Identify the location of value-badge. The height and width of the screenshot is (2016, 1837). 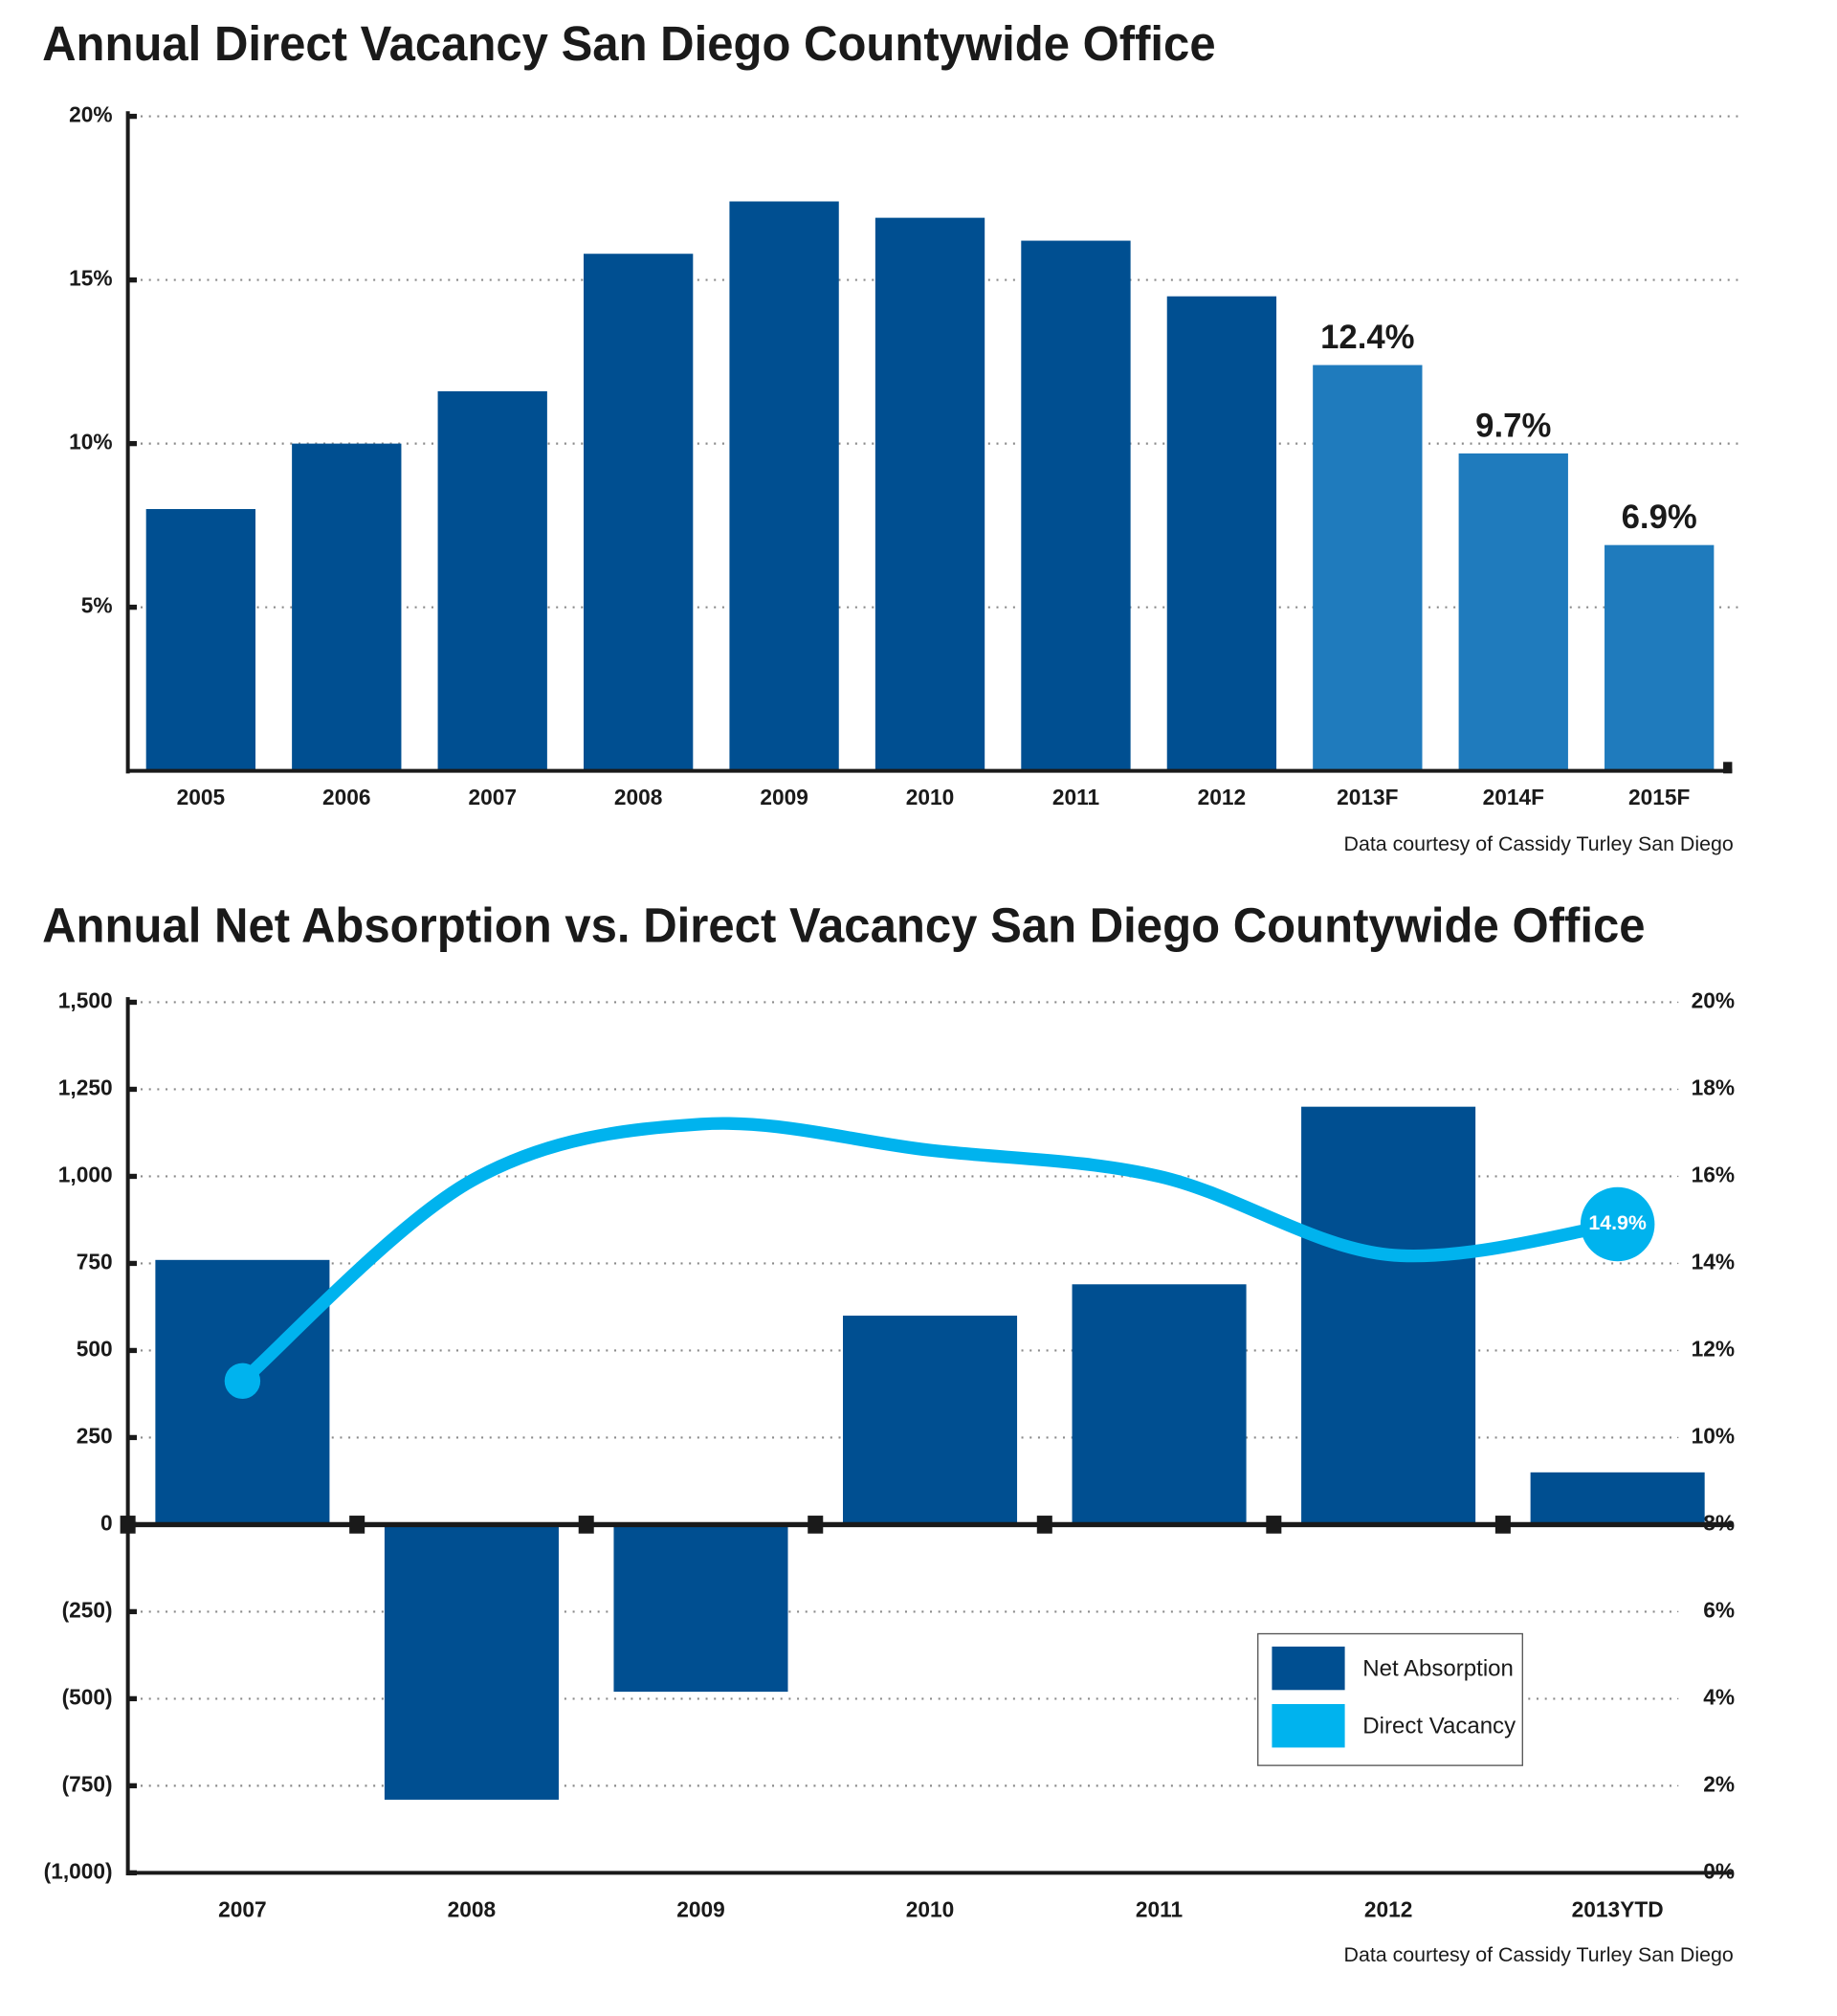
(1617, 1224).